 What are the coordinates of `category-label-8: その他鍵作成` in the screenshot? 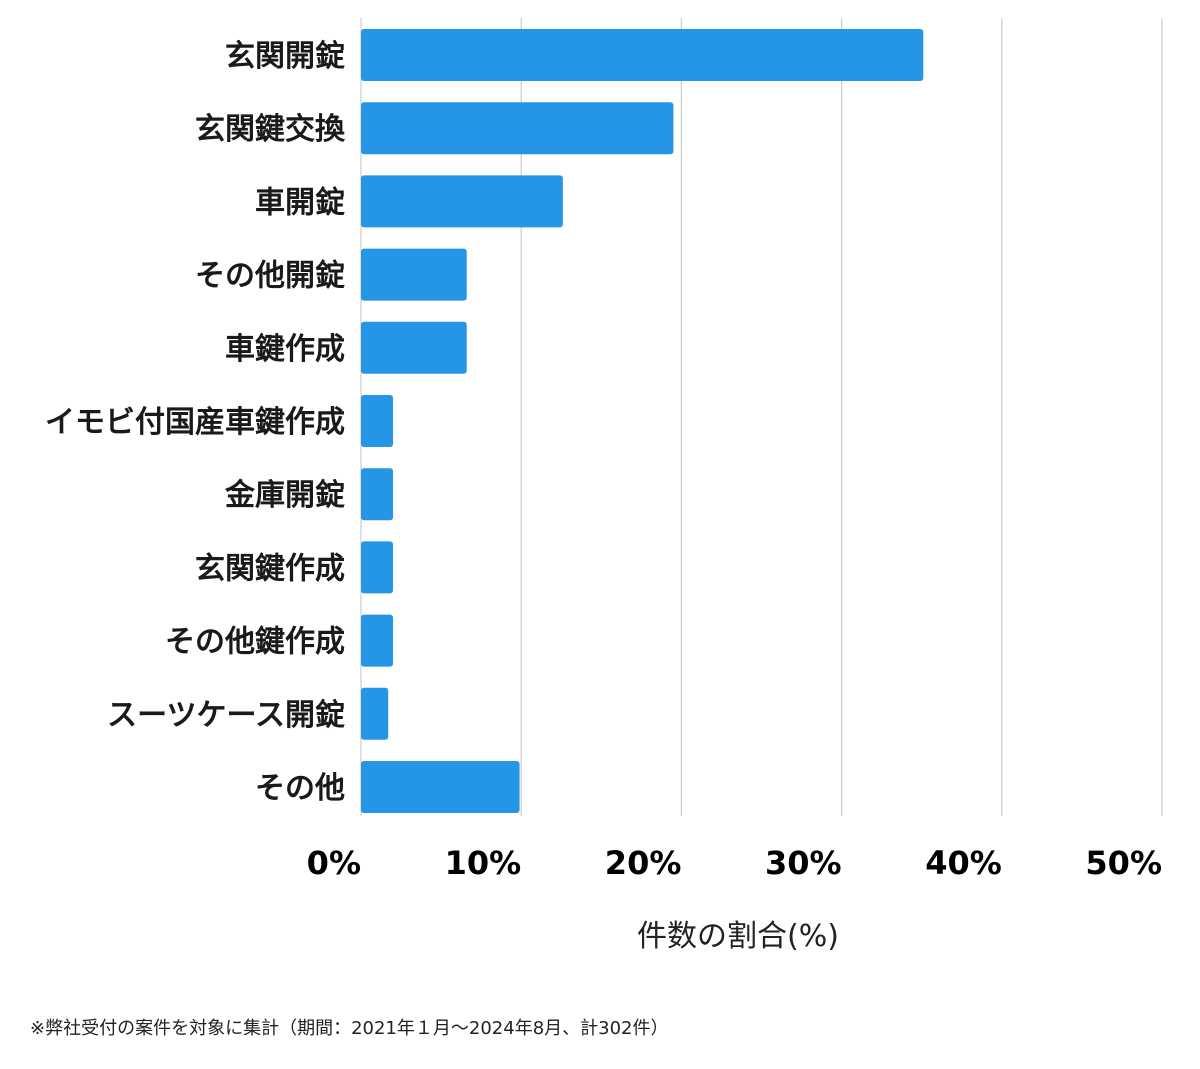 It's located at (255, 642).